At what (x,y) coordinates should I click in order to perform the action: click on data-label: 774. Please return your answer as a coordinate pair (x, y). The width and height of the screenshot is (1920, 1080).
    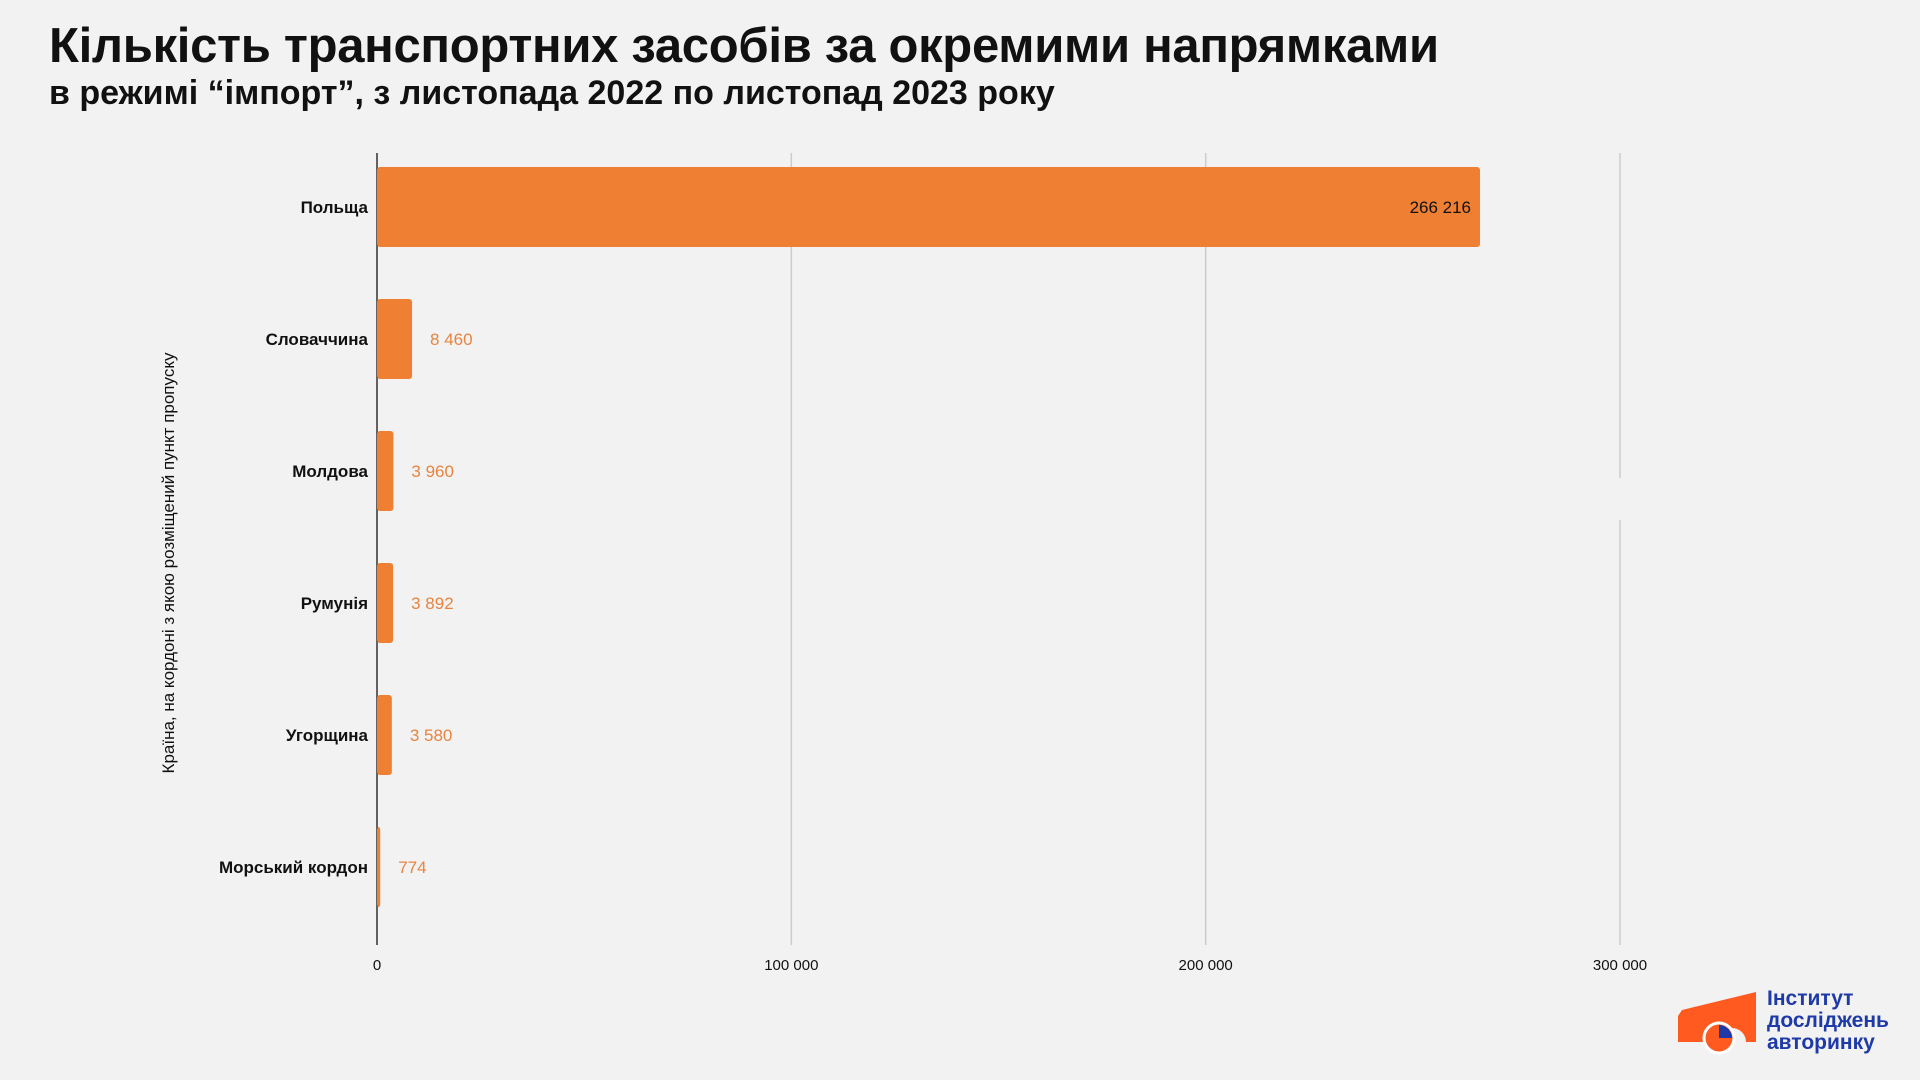
    Looking at the image, I should click on (412, 867).